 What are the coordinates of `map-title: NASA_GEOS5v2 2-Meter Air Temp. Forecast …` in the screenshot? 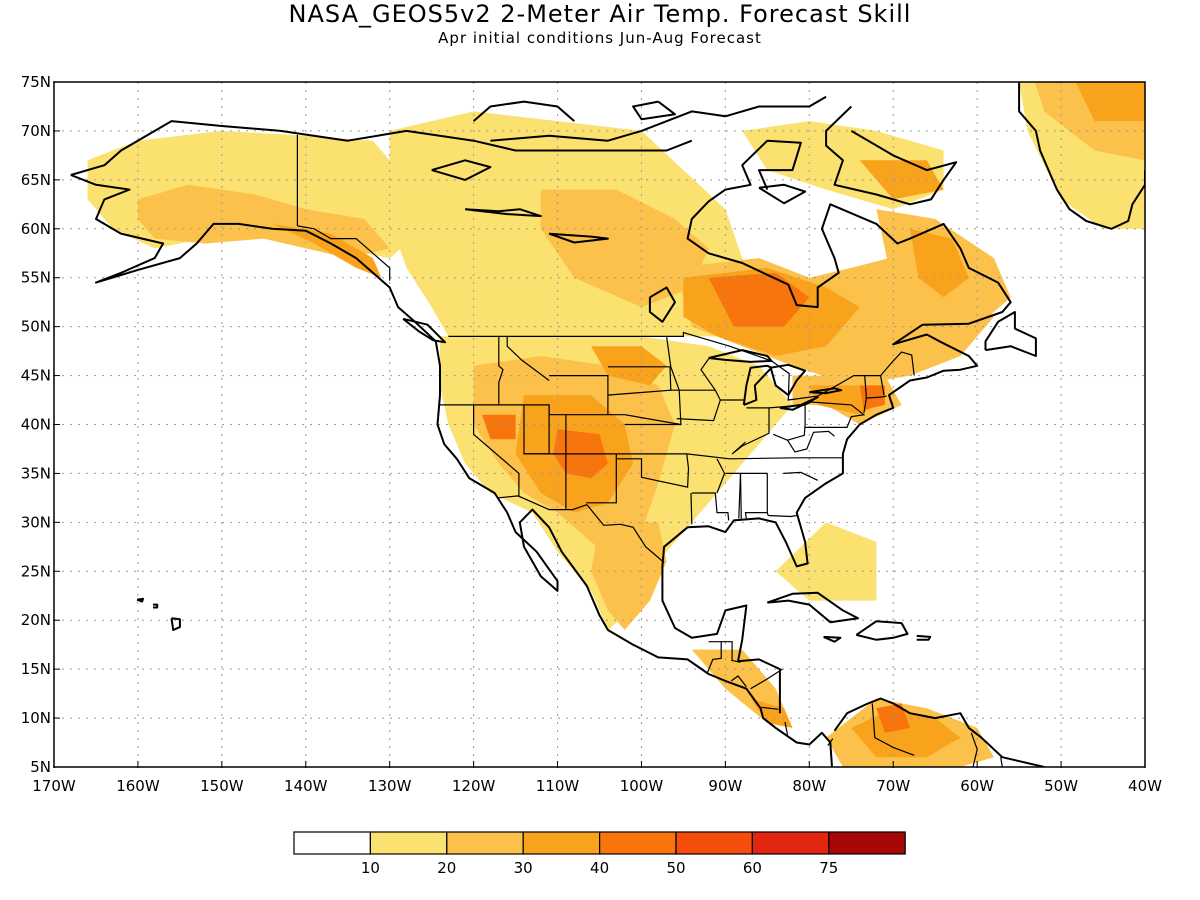 It's located at (600, 14).